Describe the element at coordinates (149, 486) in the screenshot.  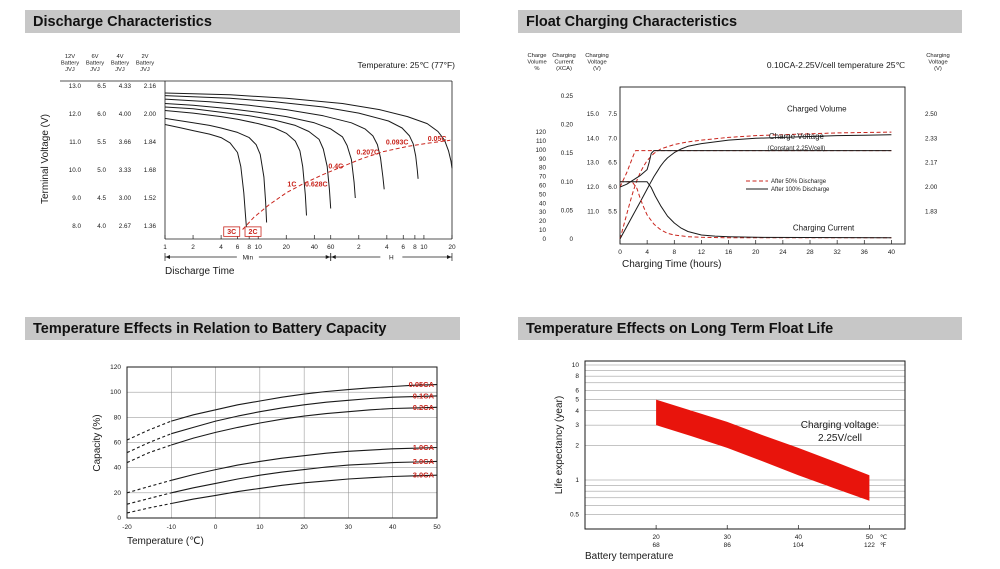
I see `series-1.0CA-cold` at that location.